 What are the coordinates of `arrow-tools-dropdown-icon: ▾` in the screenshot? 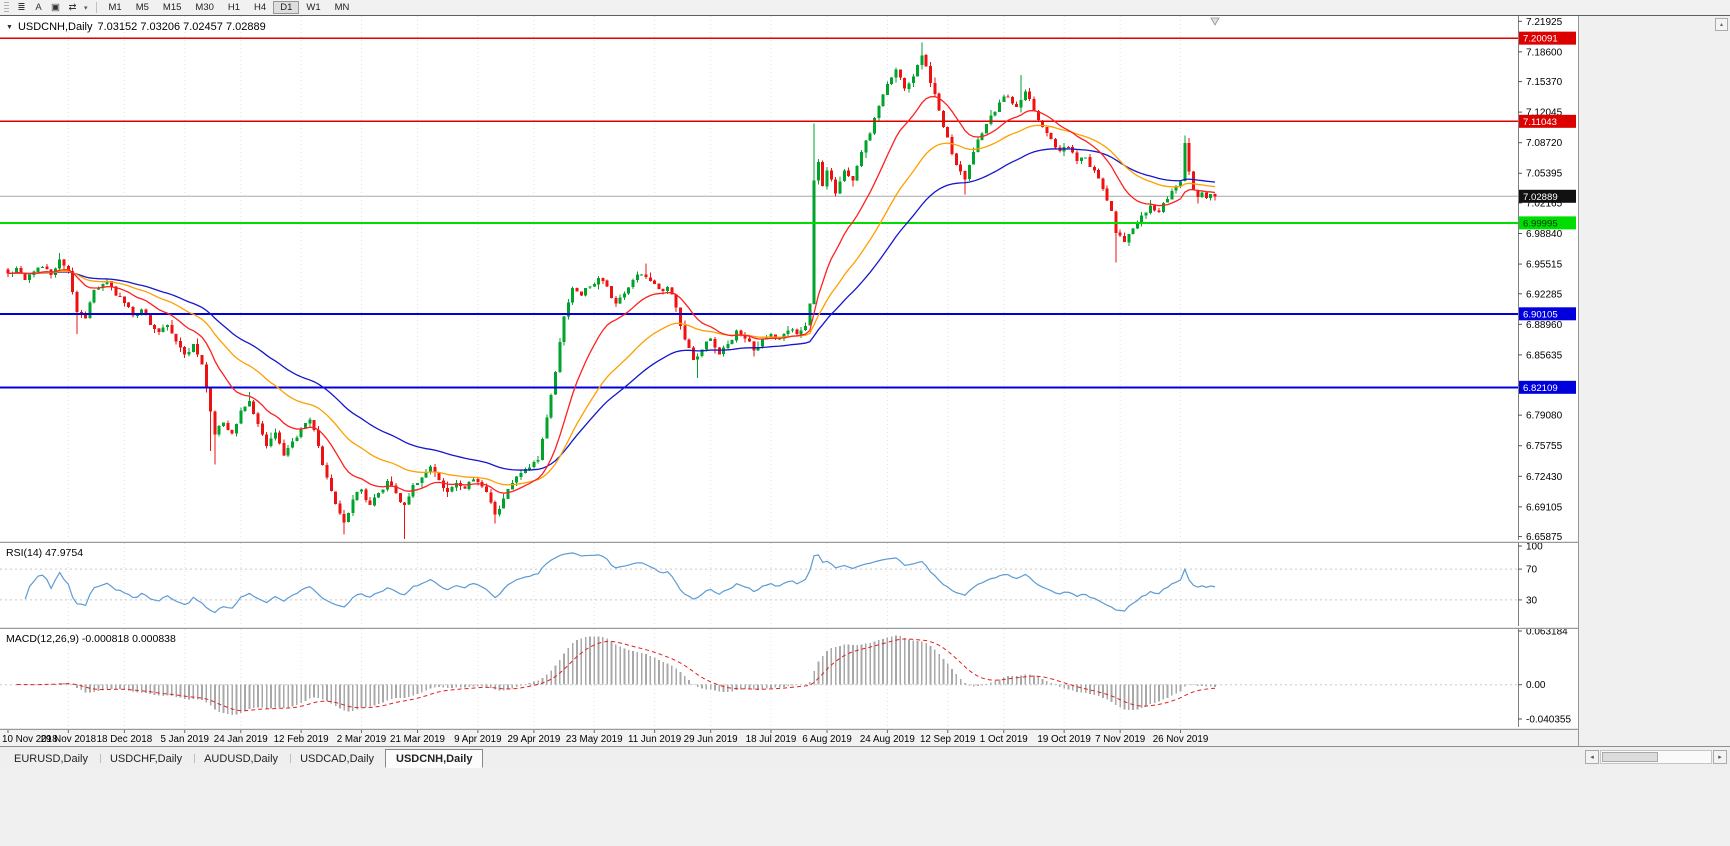 It's located at (86, 8).